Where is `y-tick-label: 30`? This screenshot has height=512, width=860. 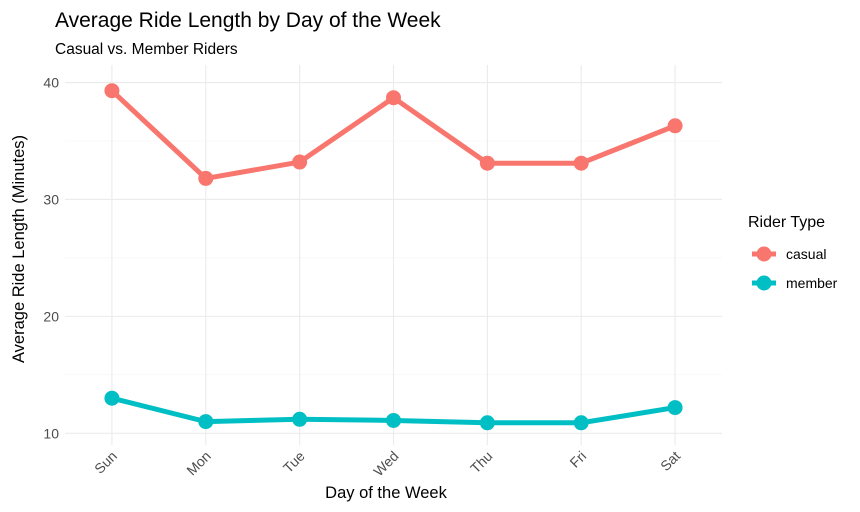 y-tick-label: 30 is located at coordinates (51, 199).